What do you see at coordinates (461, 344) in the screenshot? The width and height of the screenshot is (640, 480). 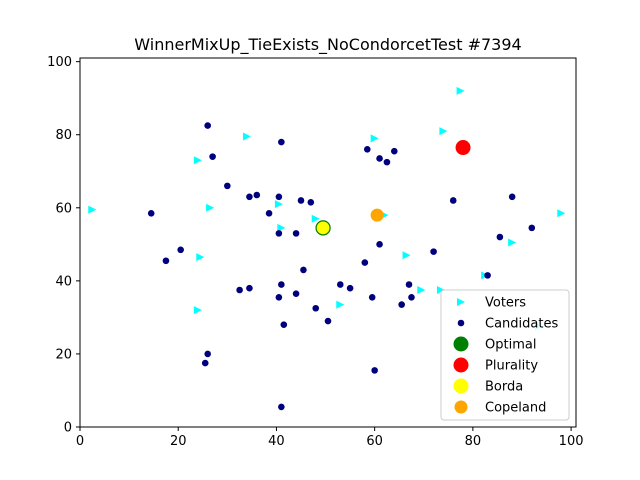 I see `legend-optimal-marker` at bounding box center [461, 344].